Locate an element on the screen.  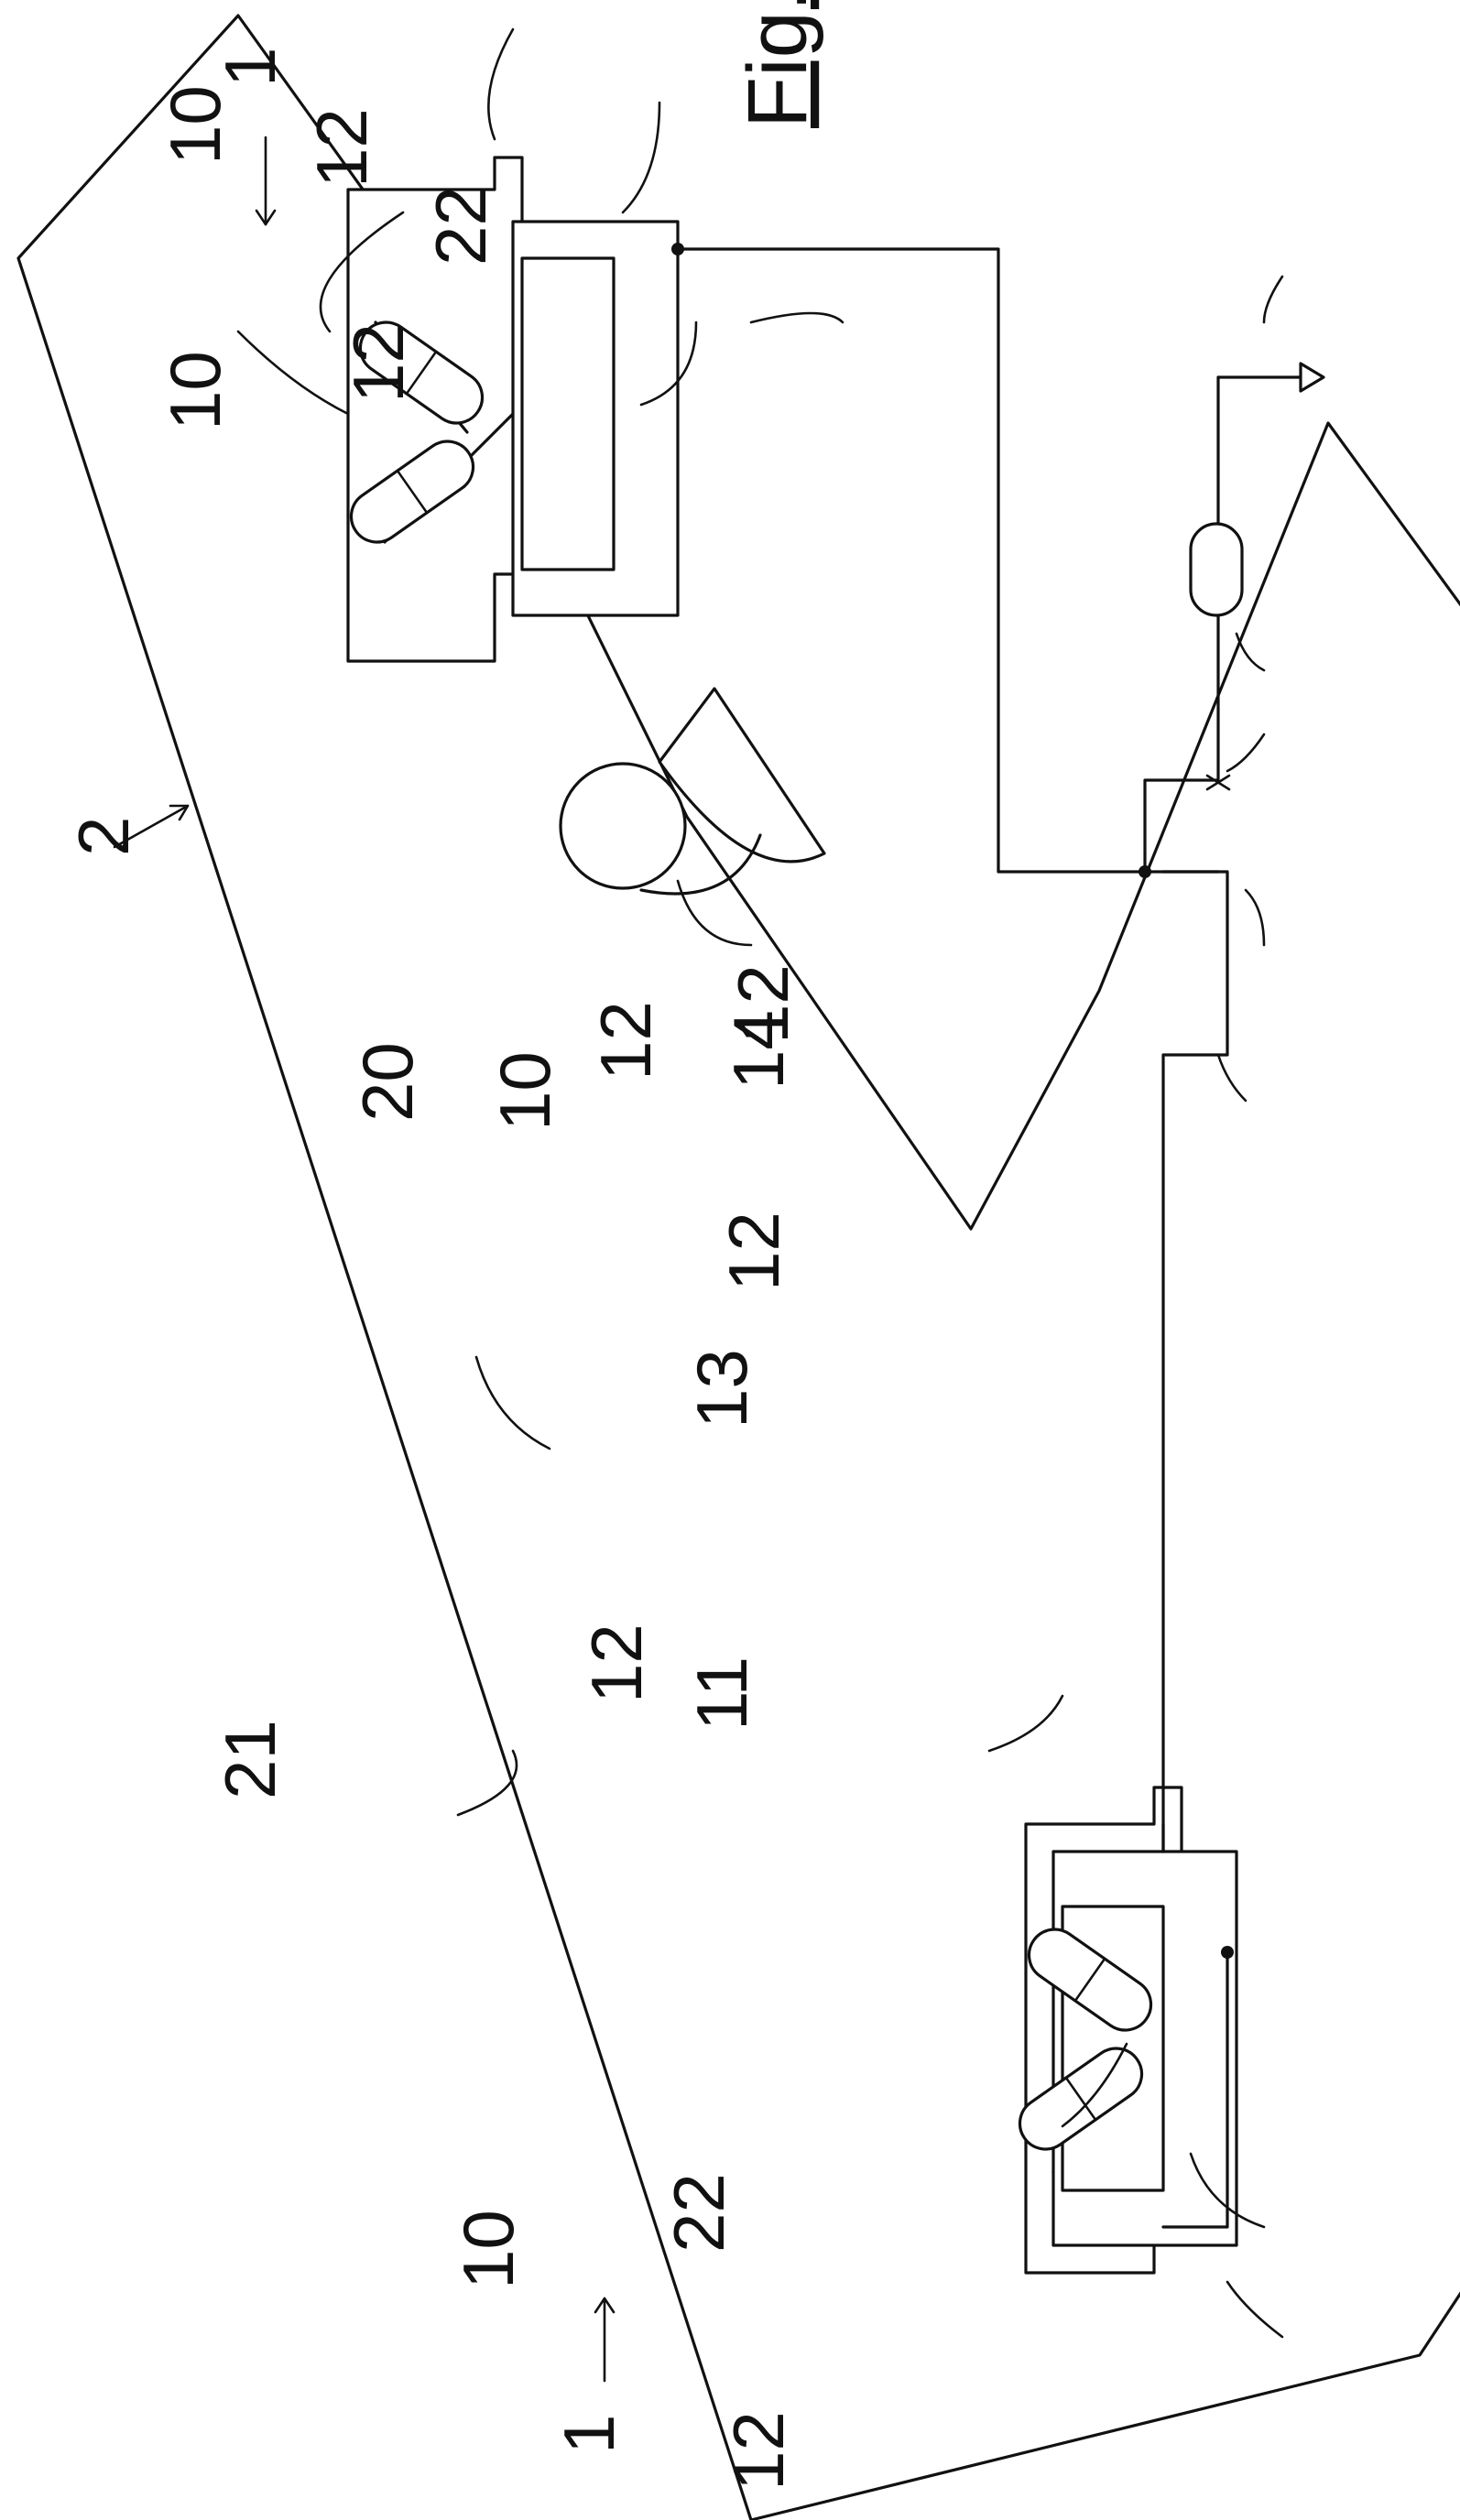
air-spring-box-top is located at coordinates (595, 418).